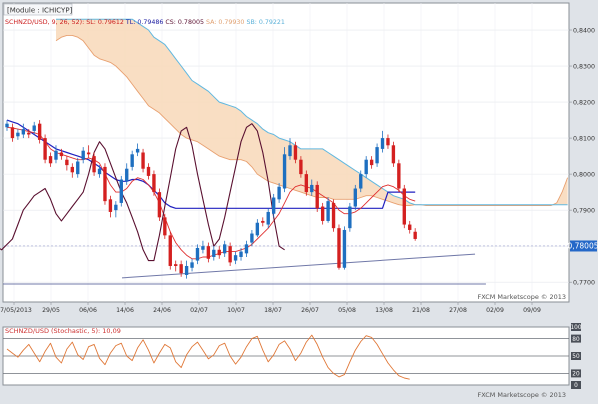 This screenshot has height=404, width=598. I want to click on legend-item: SCHNZD/USD, 9, 26, 52):, so click(44, 22).